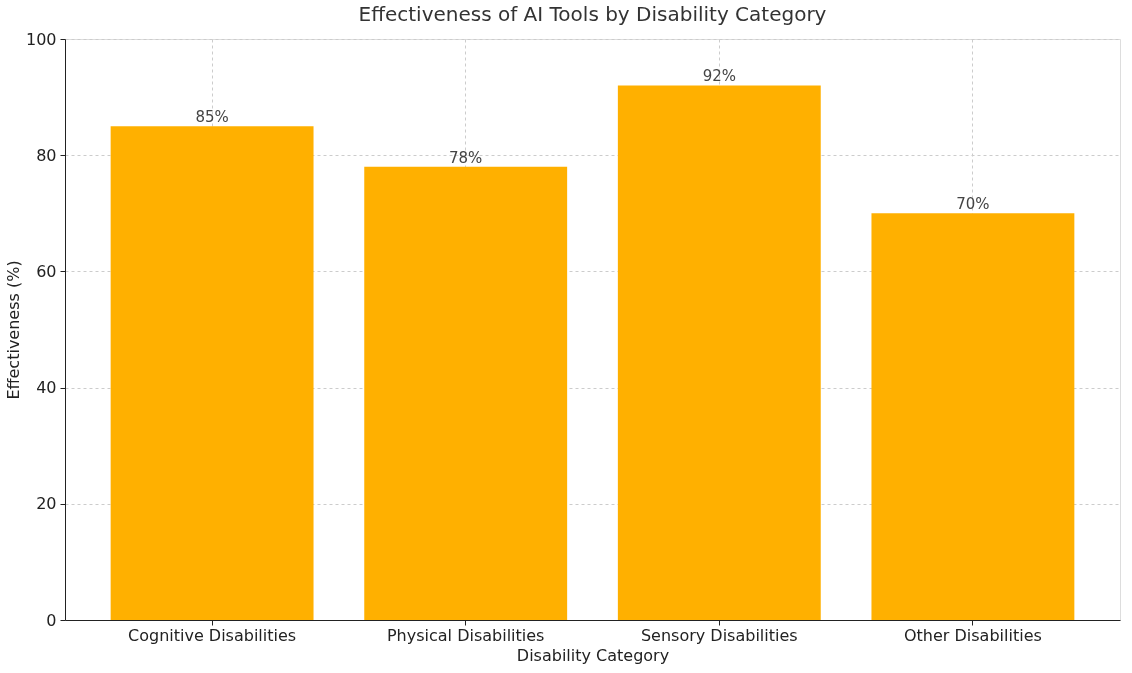 This screenshot has width=1132, height=673. What do you see at coordinates (466, 157) in the screenshot?
I see `data-label: 78%` at bounding box center [466, 157].